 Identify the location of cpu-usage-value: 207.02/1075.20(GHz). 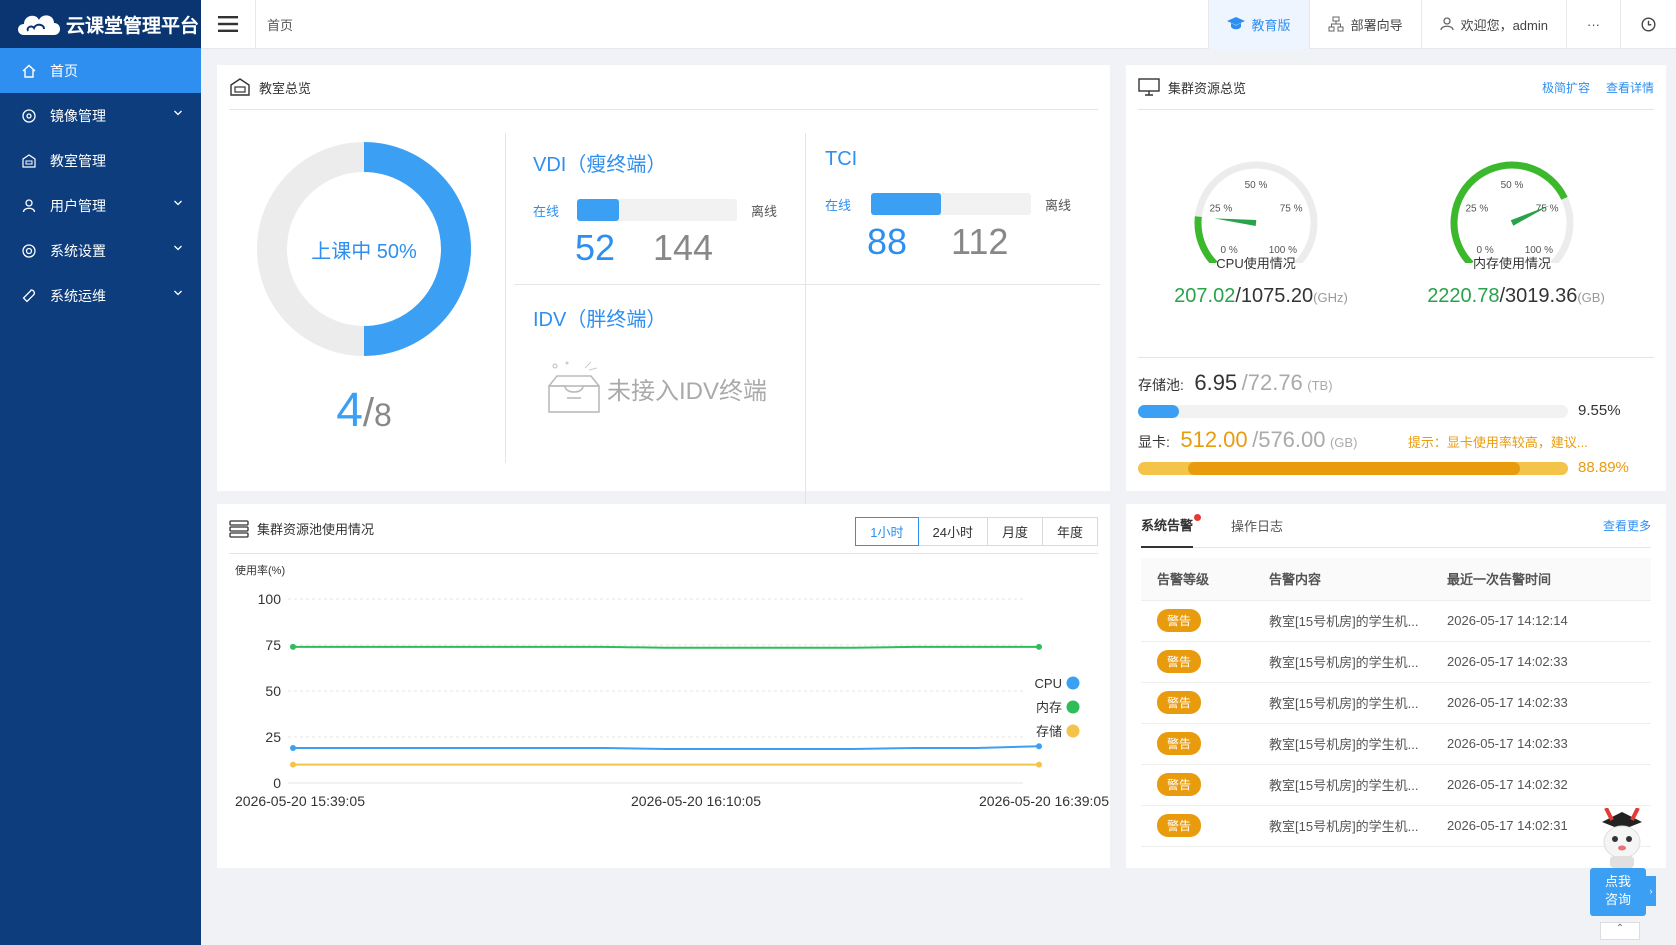
(1261, 296).